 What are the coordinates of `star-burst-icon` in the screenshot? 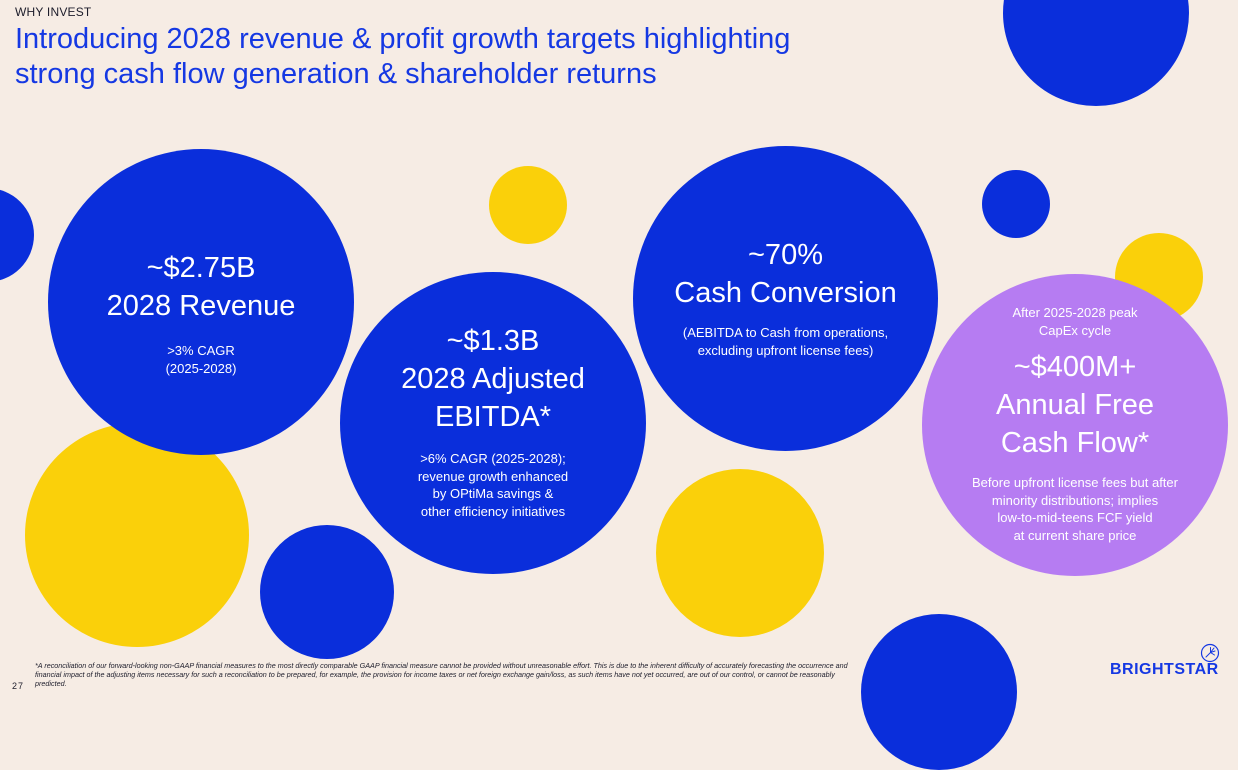 It's located at (1210, 653).